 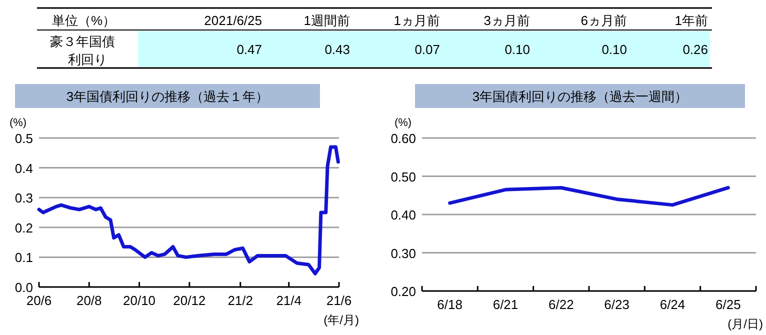 I want to click on y-tick-label: 0.30, so click(x=403, y=253).